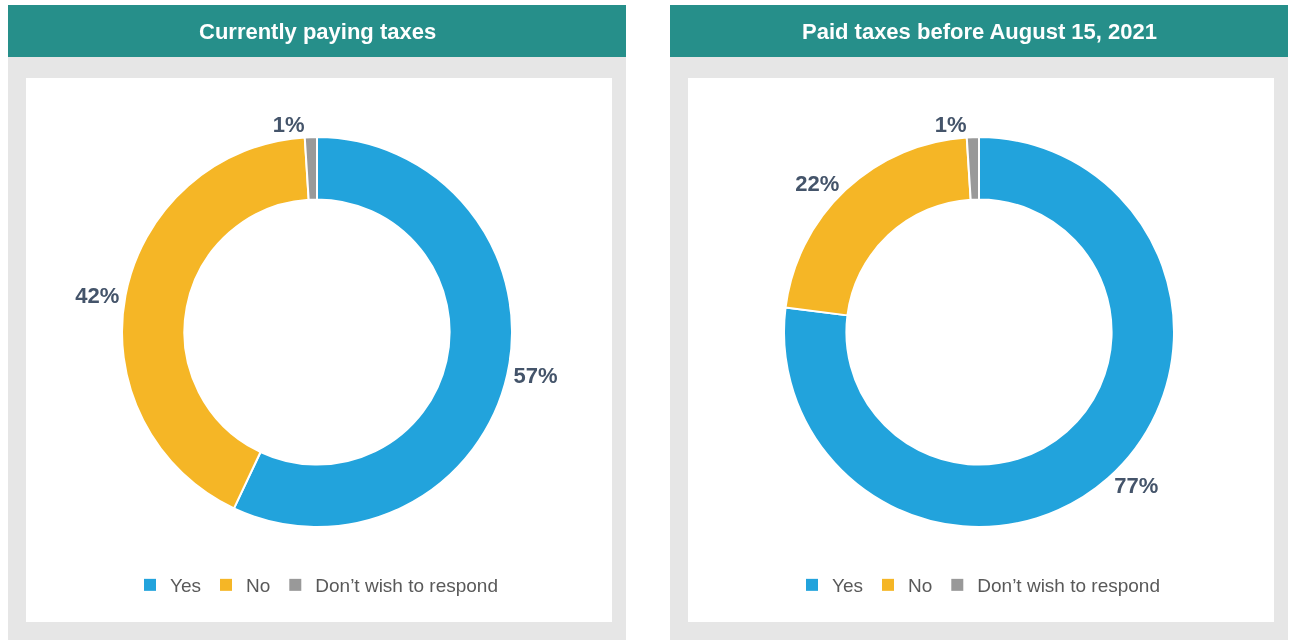 The height and width of the screenshot is (643, 1290). I want to click on data-label: 77%, so click(1136, 485).